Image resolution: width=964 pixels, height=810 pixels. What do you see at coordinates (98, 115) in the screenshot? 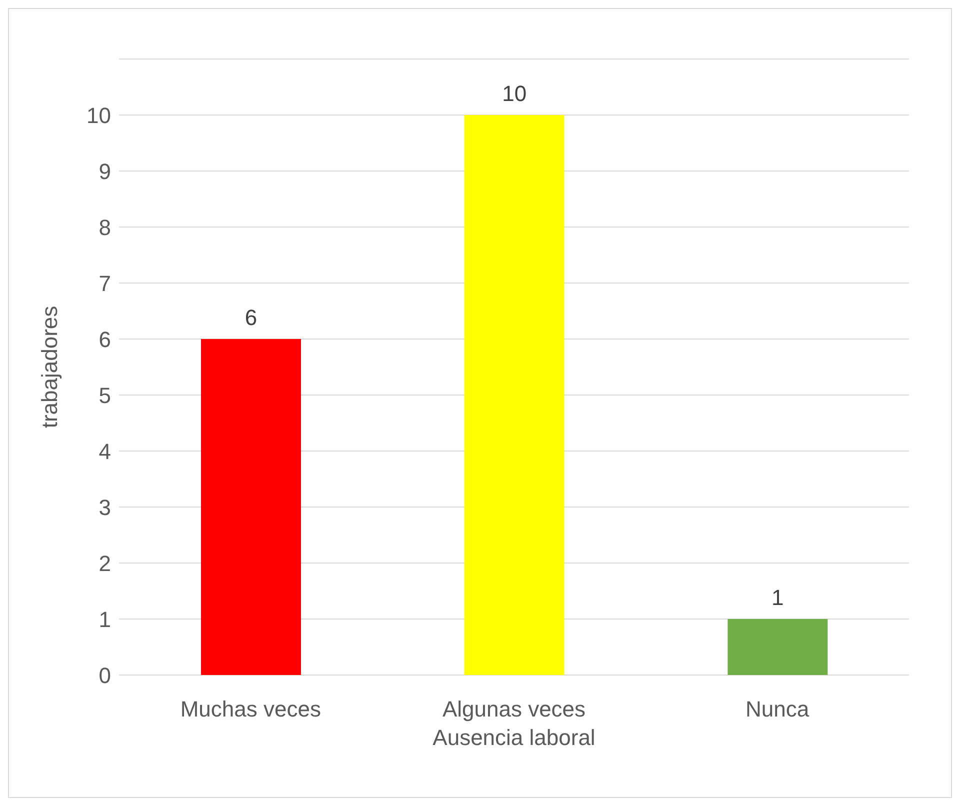
I see `y-tick-label: 10` at bounding box center [98, 115].